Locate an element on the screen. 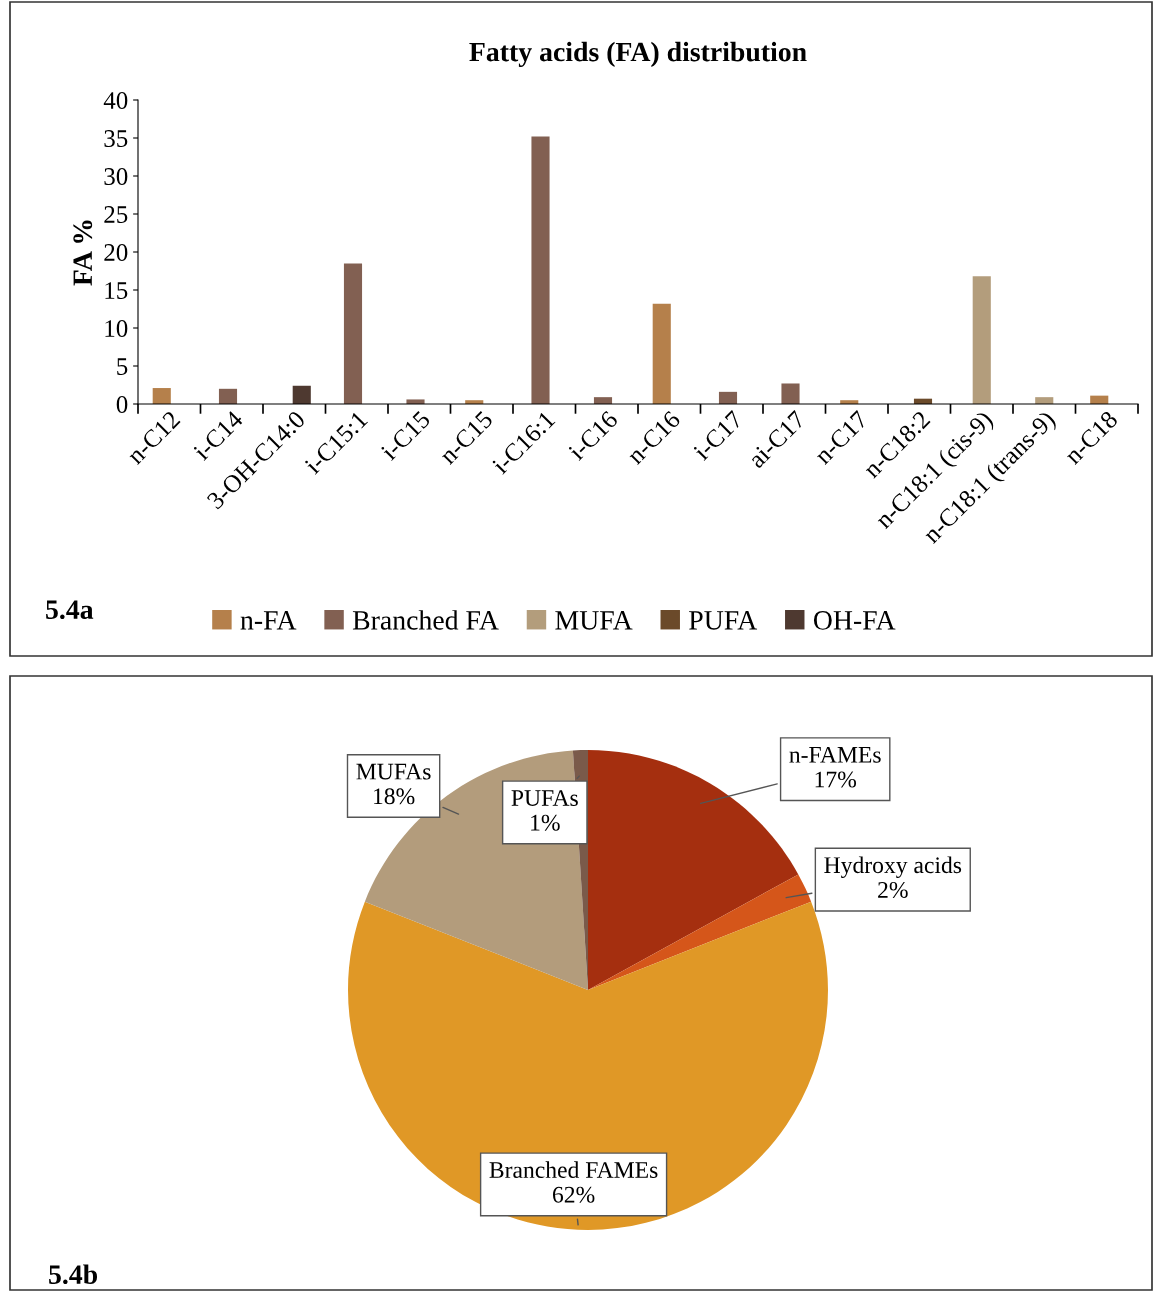  data-label: 18% is located at coordinates (394, 796).